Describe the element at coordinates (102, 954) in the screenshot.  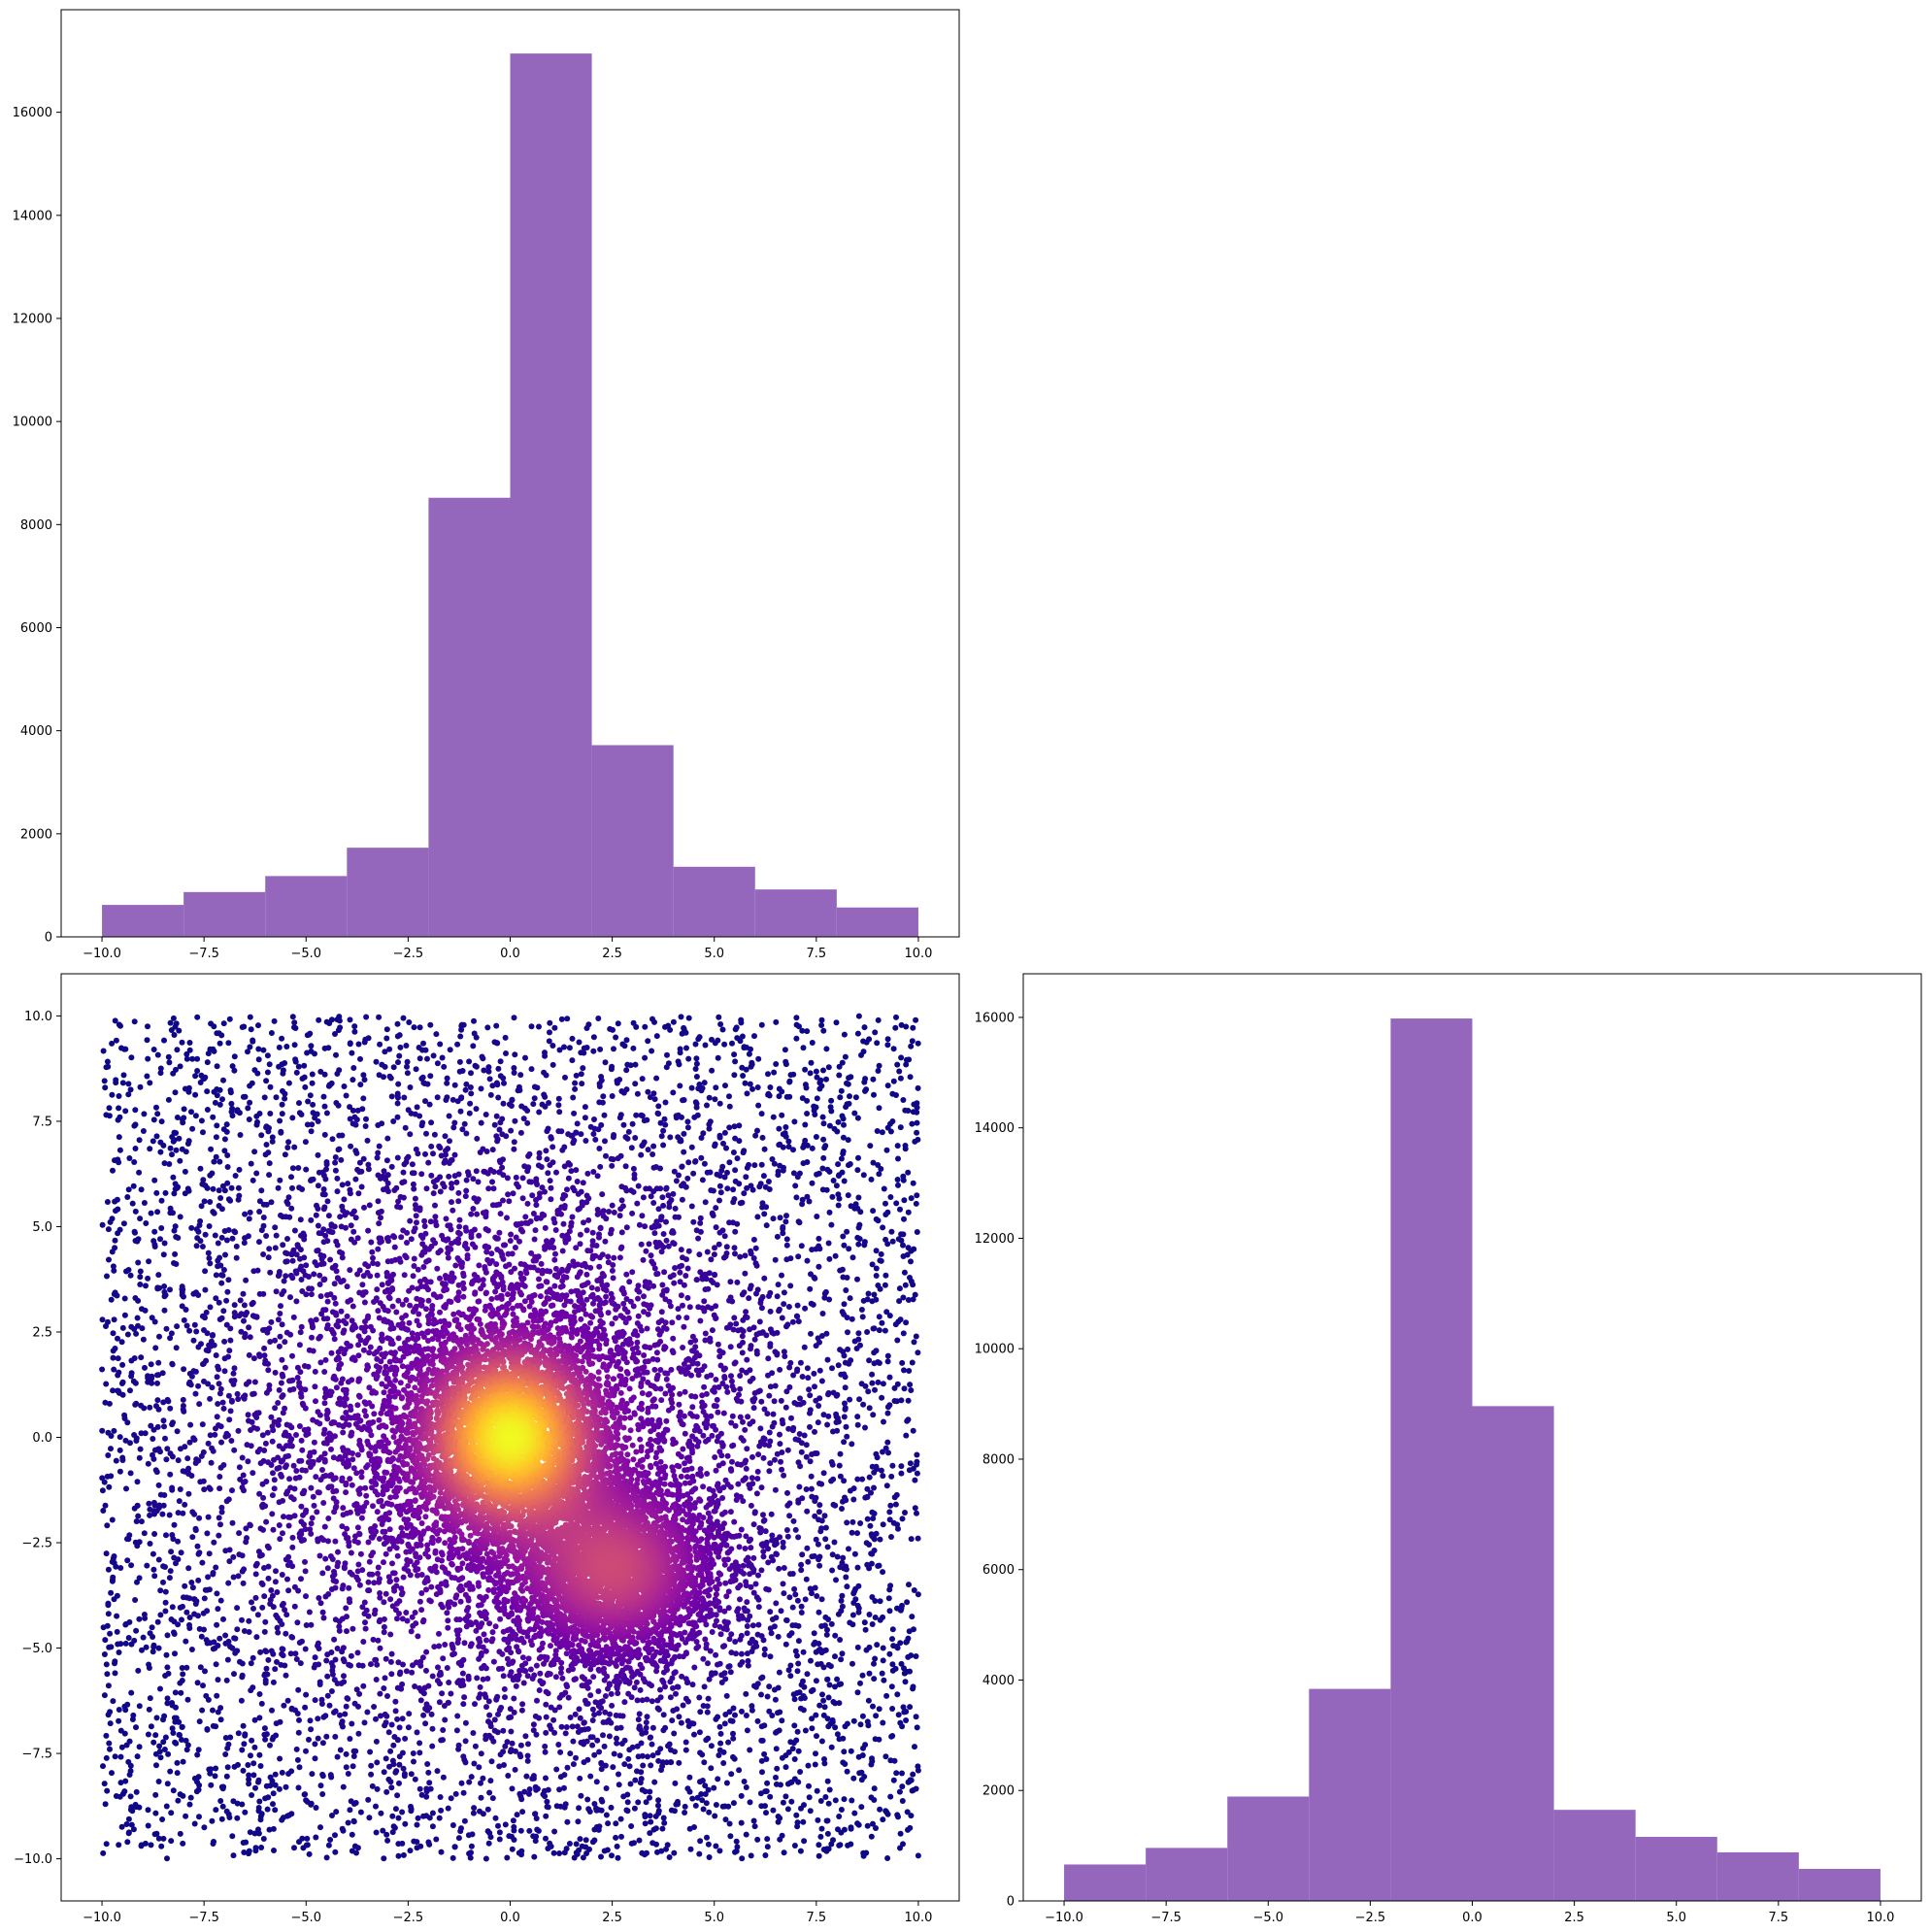
I see `top-left-xtick-label: −10.0` at that location.